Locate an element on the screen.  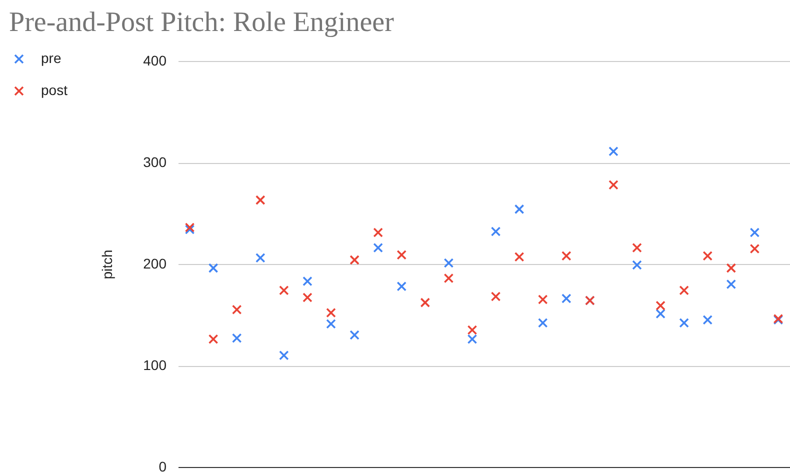
legend-label: pre is located at coordinates (51, 58).